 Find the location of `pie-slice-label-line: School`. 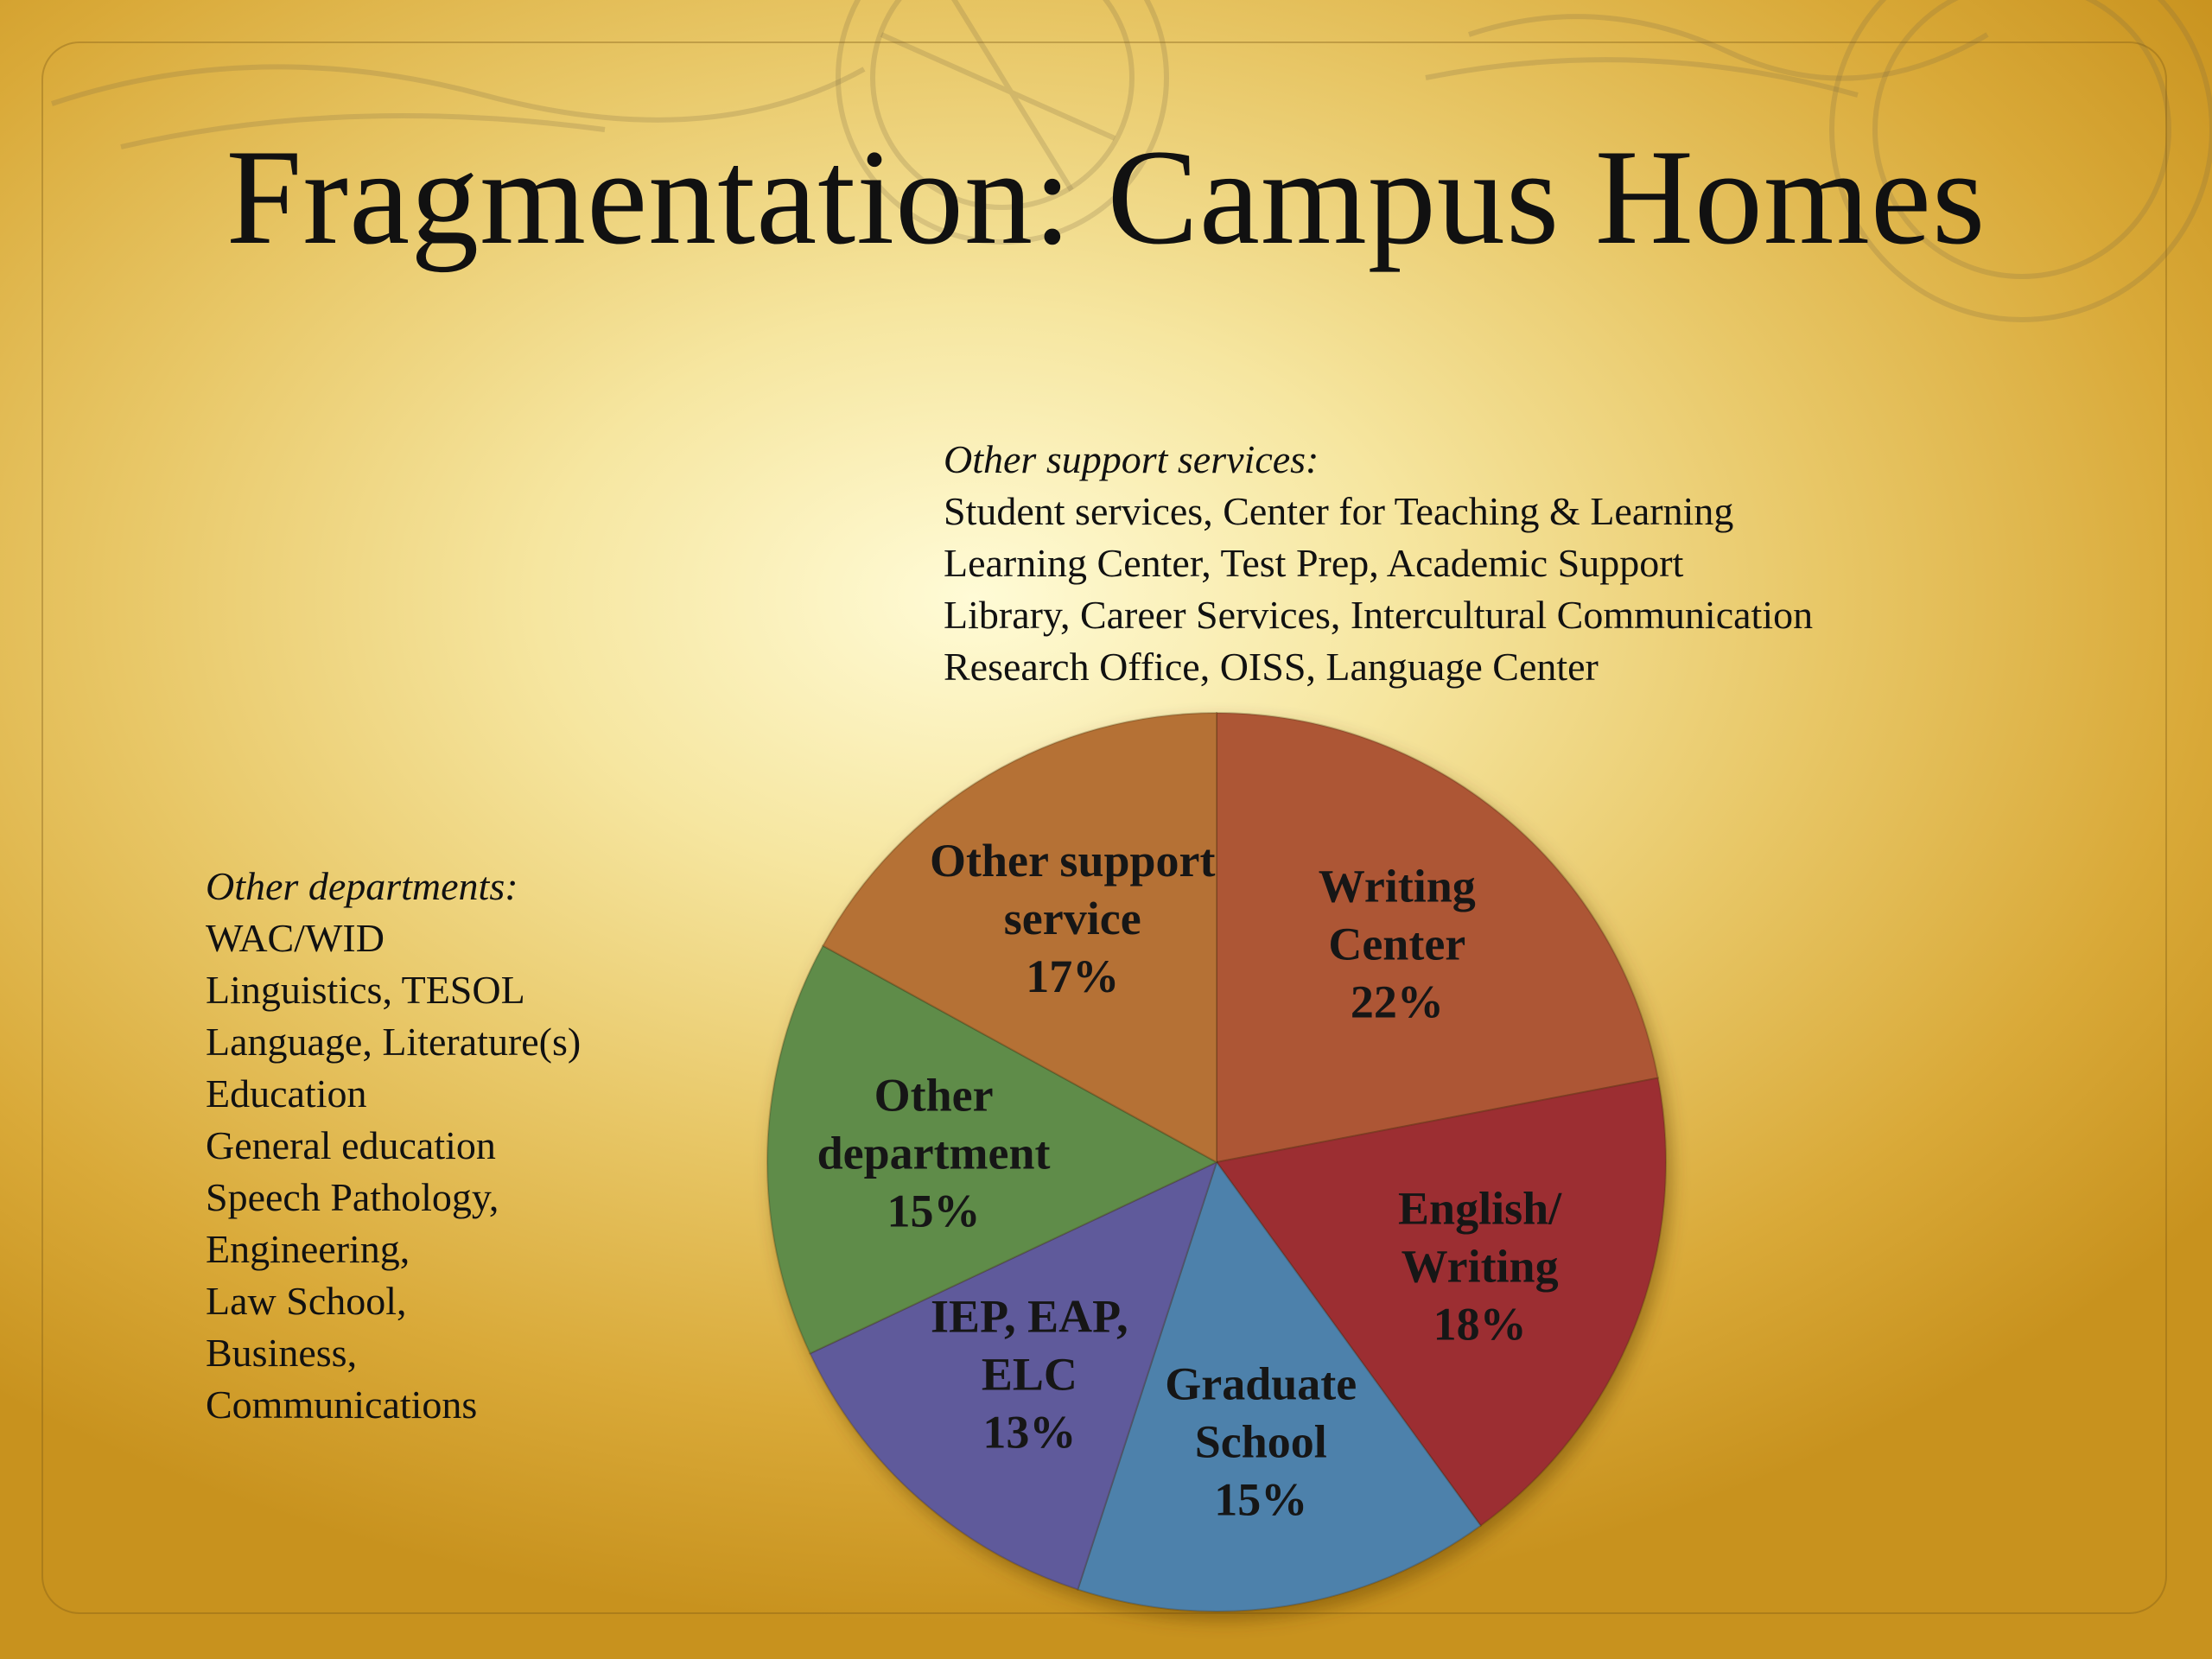

pie-slice-label-line: School is located at coordinates (1261, 1442).